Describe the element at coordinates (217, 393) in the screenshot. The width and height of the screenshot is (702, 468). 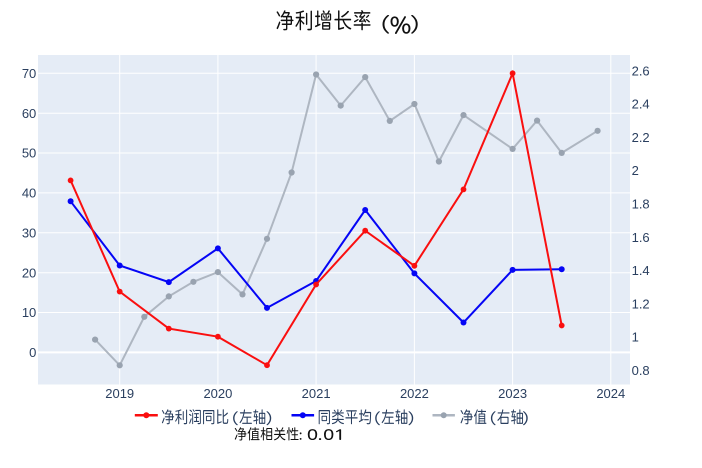
I see `svg-text: 2020` at that location.